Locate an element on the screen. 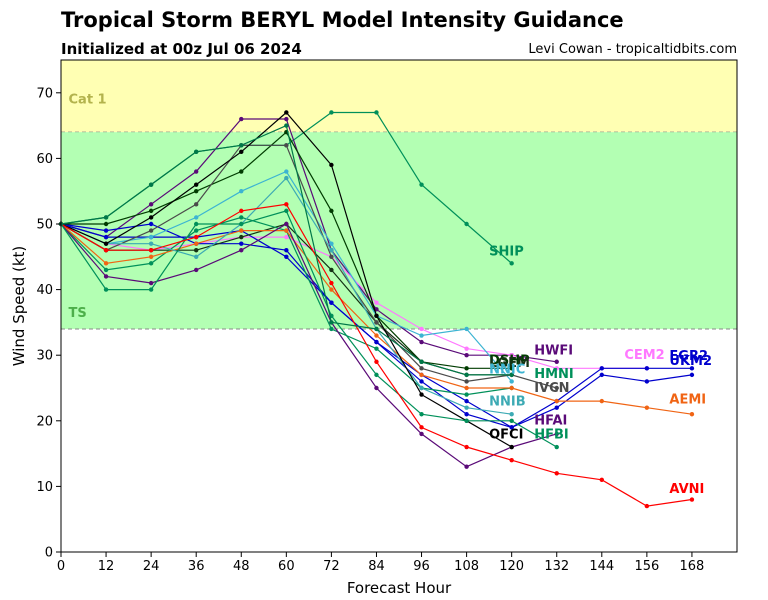  x-tick-label: 72 is located at coordinates (331, 566).